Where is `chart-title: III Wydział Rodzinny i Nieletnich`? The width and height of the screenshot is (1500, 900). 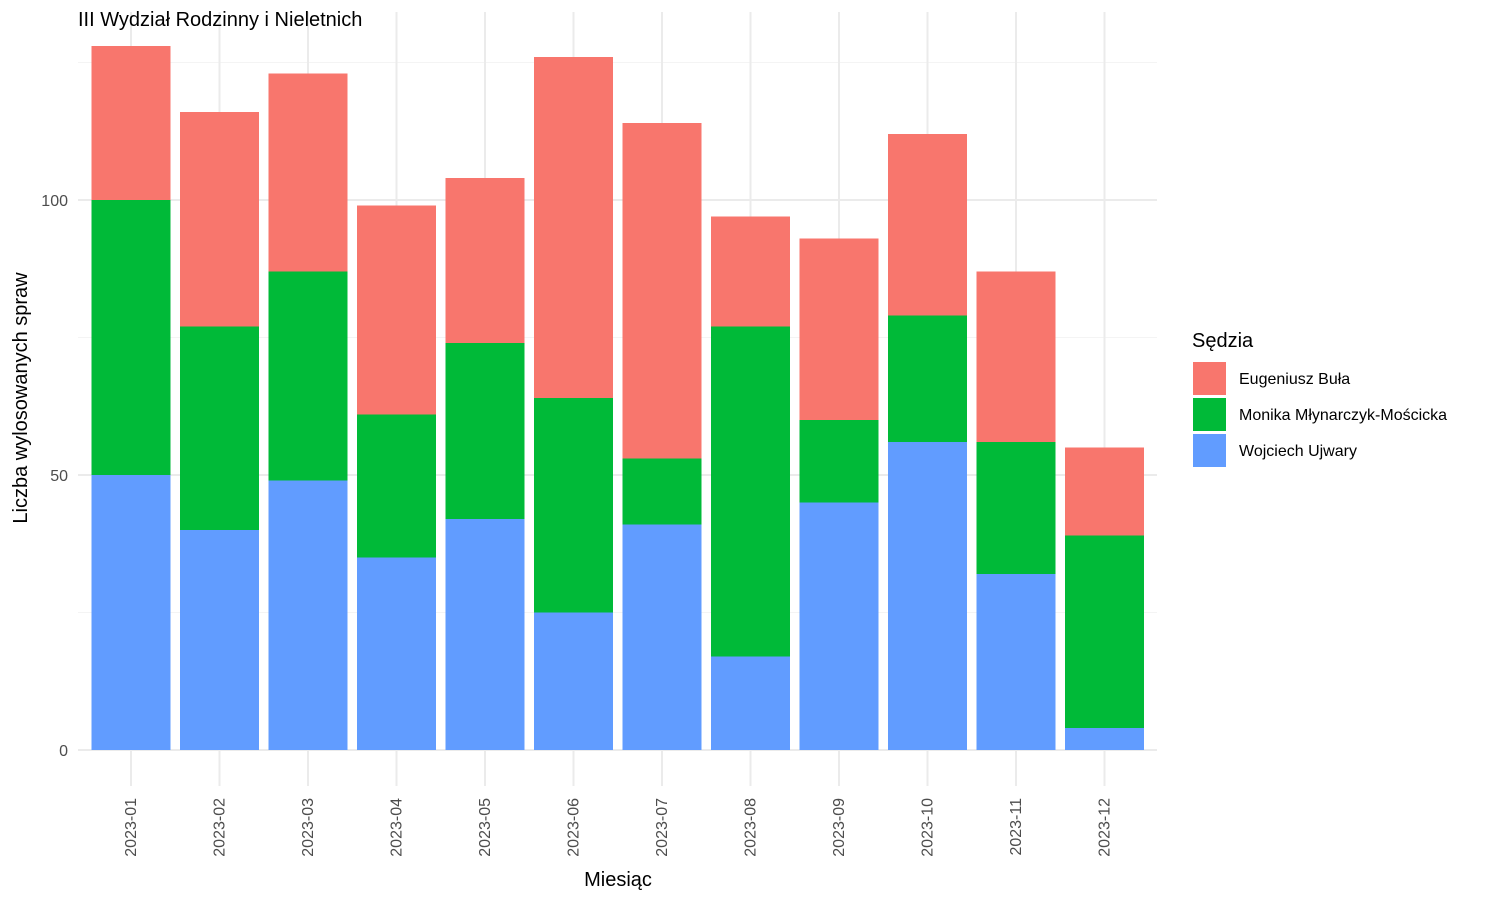
chart-title: III Wydział Rodzinny i Nieletnich is located at coordinates (220, 20).